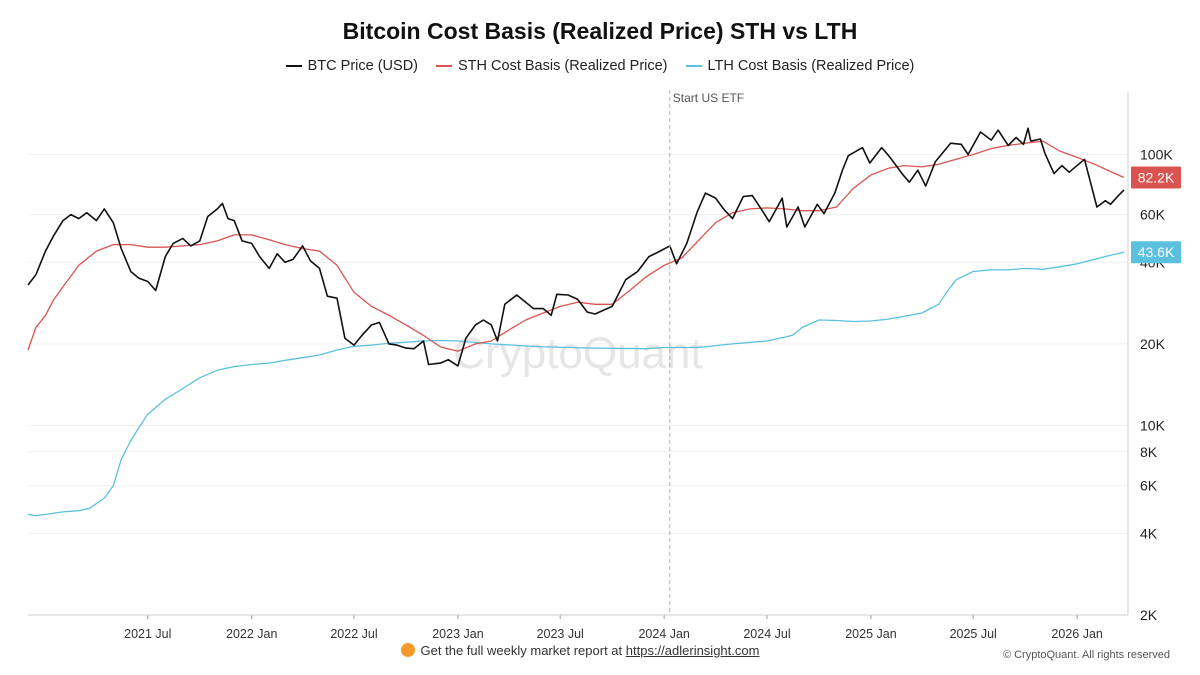 The width and height of the screenshot is (1200, 675). Describe the element at coordinates (811, 66) in the screenshot. I see `legend-label-lth: LTH Cost Basis (Realized Price)` at that location.